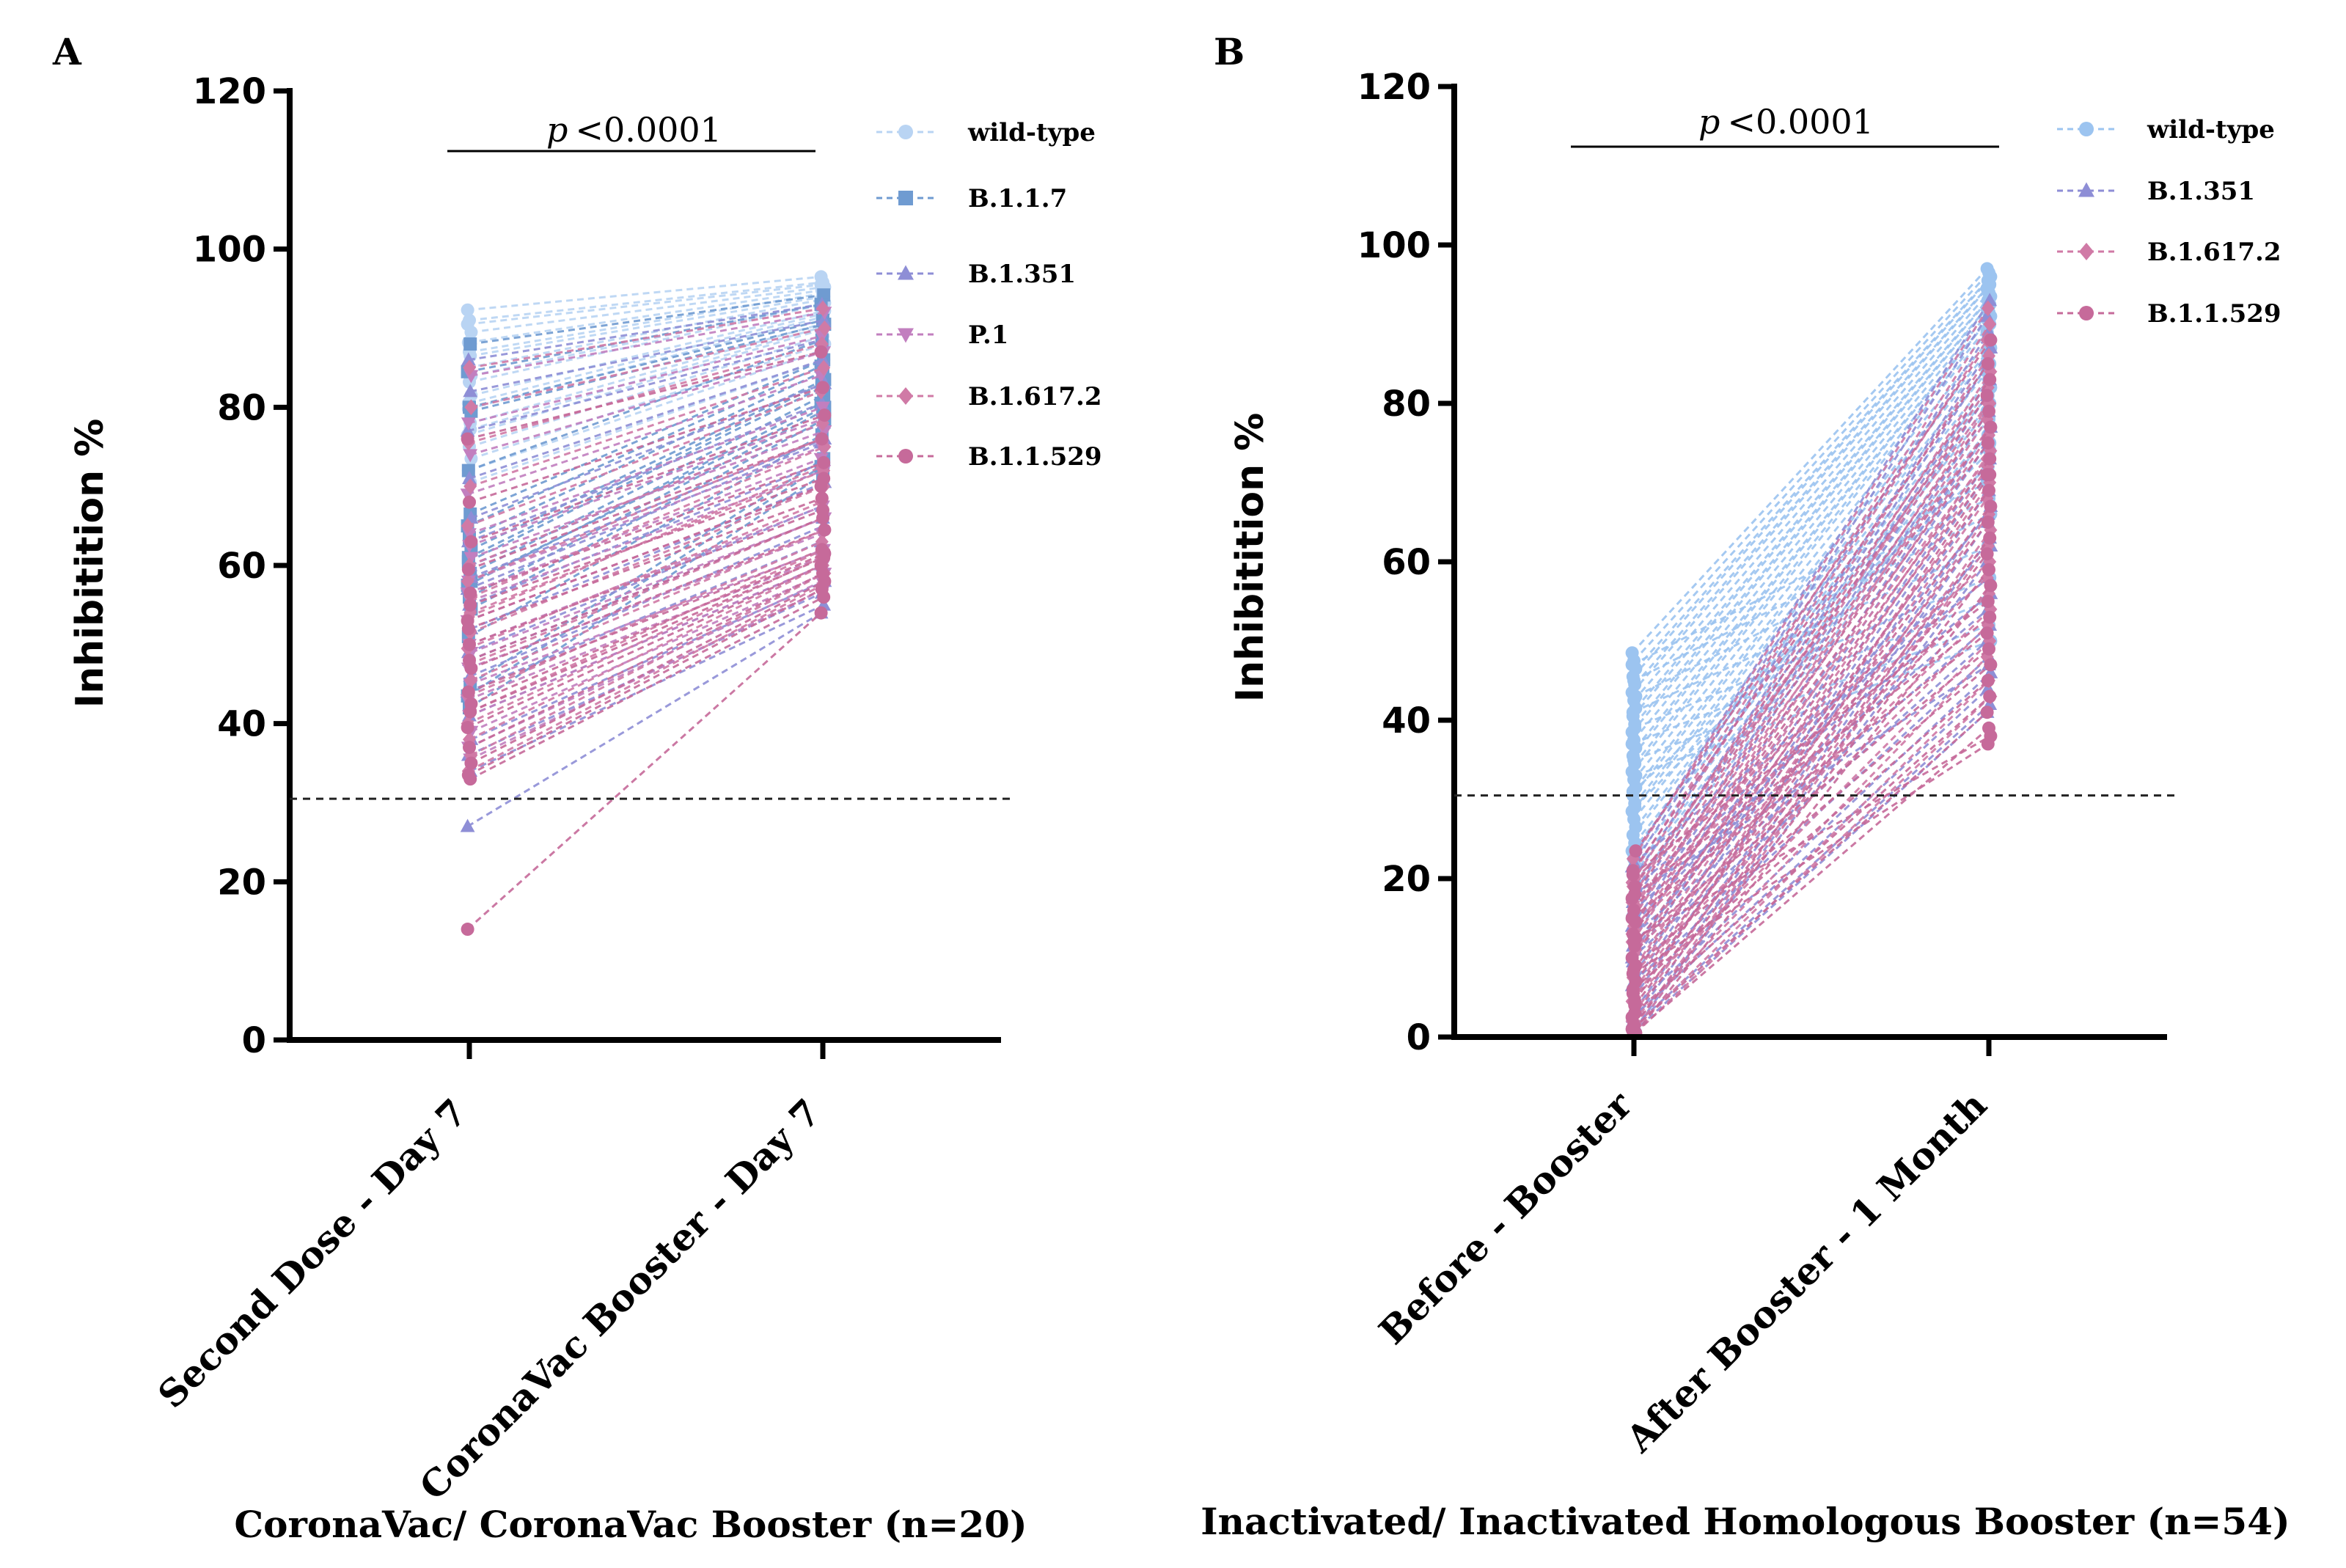 The height and width of the screenshot is (1568, 2346). What do you see at coordinates (1709, 122) in the screenshot?
I see `panel-b-p-letter: p` at bounding box center [1709, 122].